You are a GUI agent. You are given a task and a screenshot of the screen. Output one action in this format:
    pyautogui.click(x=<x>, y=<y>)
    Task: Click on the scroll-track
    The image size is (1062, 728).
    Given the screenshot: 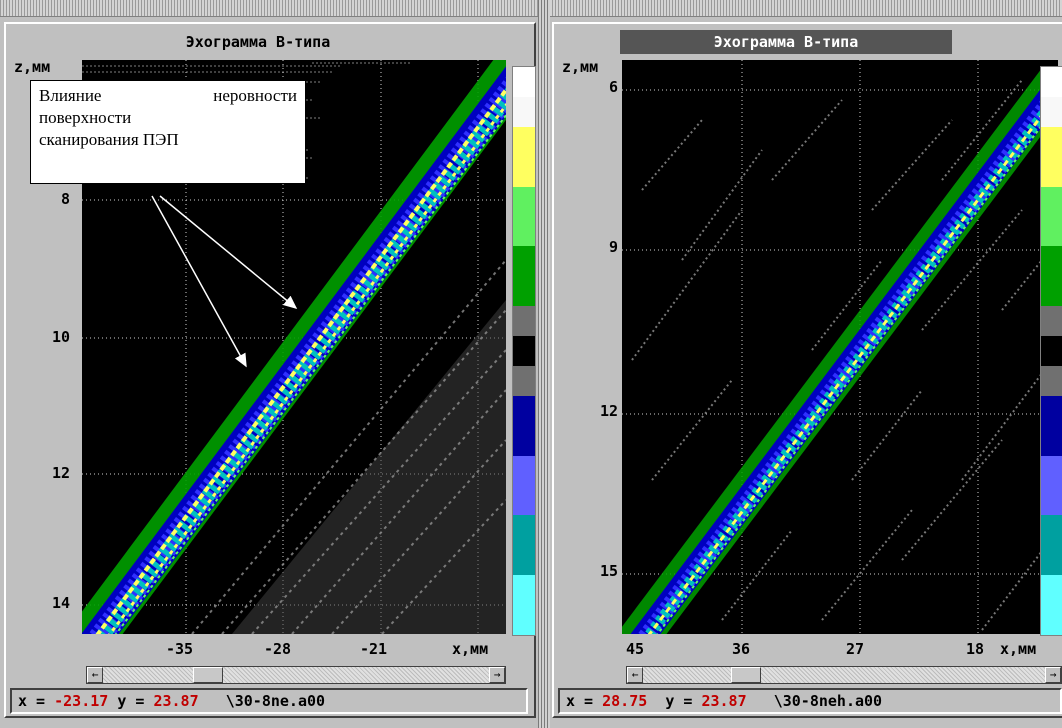 What is the action you would take?
    pyautogui.click(x=844, y=675)
    